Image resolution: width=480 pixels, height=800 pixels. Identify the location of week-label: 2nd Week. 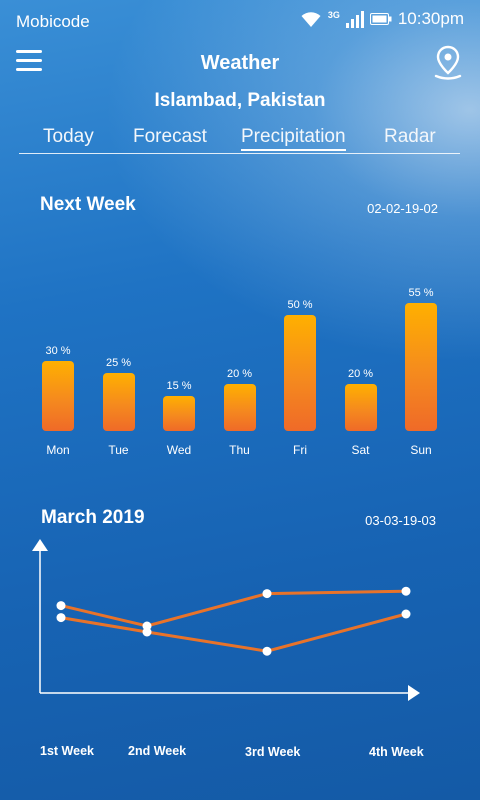
(157, 751).